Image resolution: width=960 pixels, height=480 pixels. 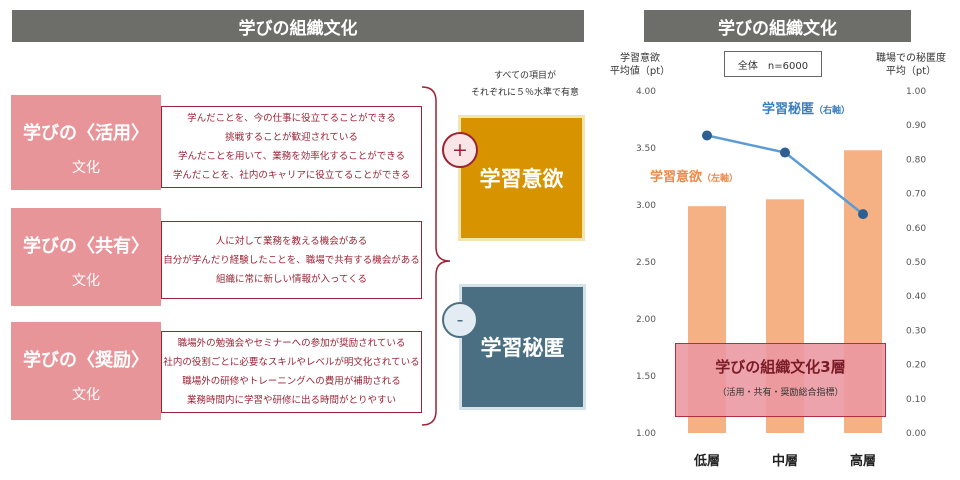 I want to click on overlay-title: 学びの組織文化3層, so click(x=780, y=367).